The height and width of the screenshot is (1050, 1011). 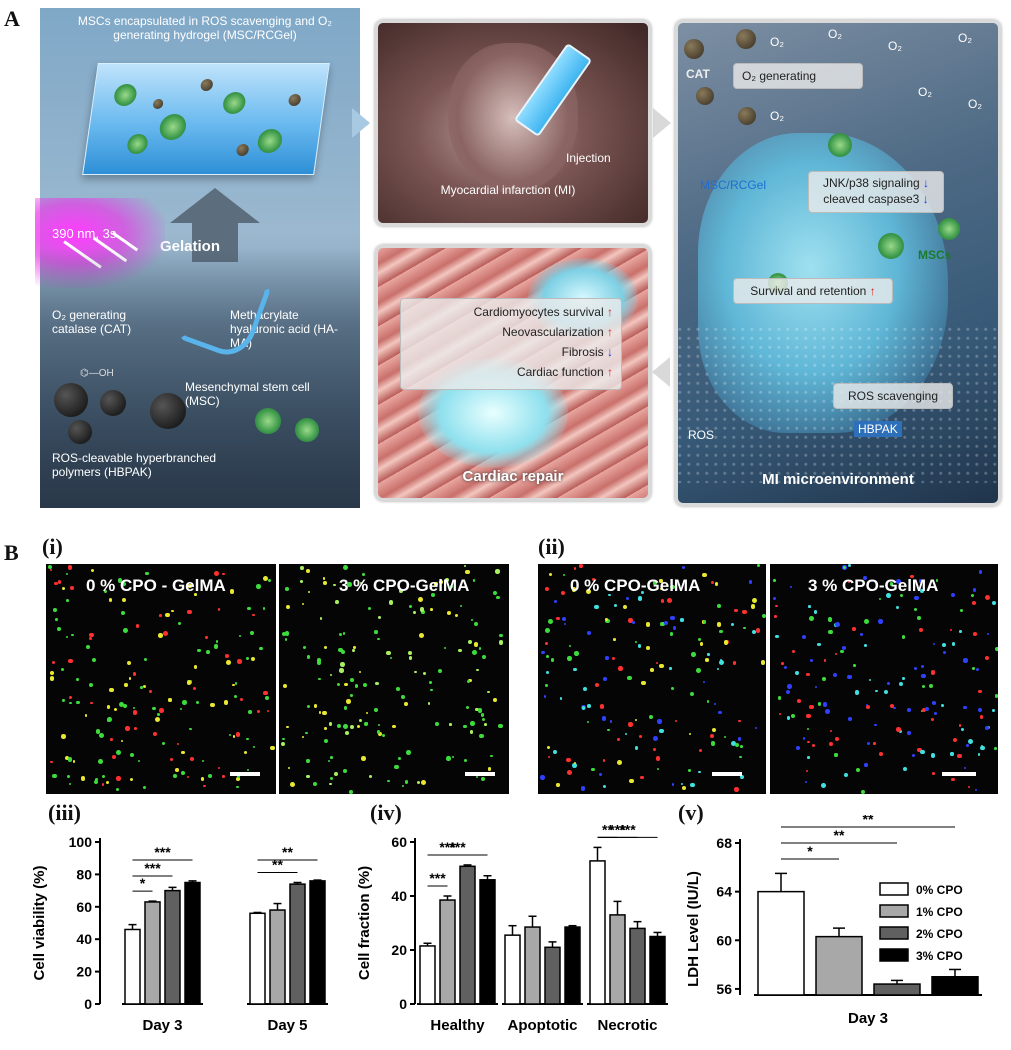 I want to click on uv-label: 390 nm, 3s, so click(x=84, y=233).